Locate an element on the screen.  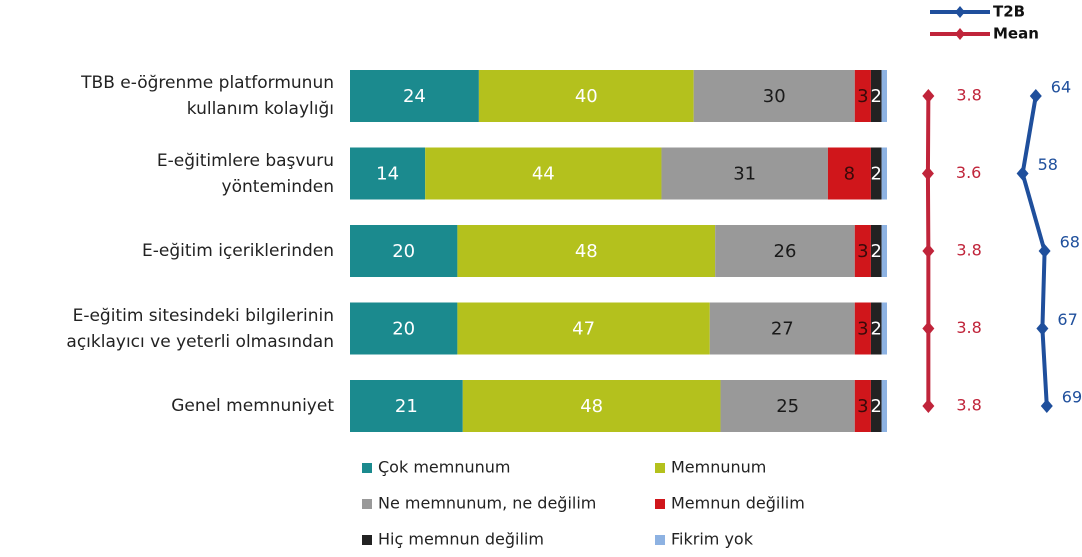
data-label: 27 is located at coordinates (782, 329).